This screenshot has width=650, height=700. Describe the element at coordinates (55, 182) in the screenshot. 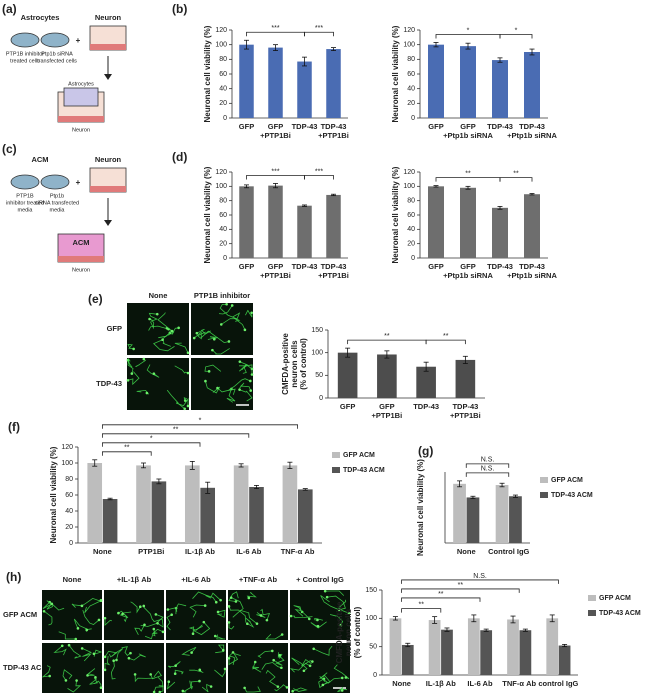

I see `dish` at that location.